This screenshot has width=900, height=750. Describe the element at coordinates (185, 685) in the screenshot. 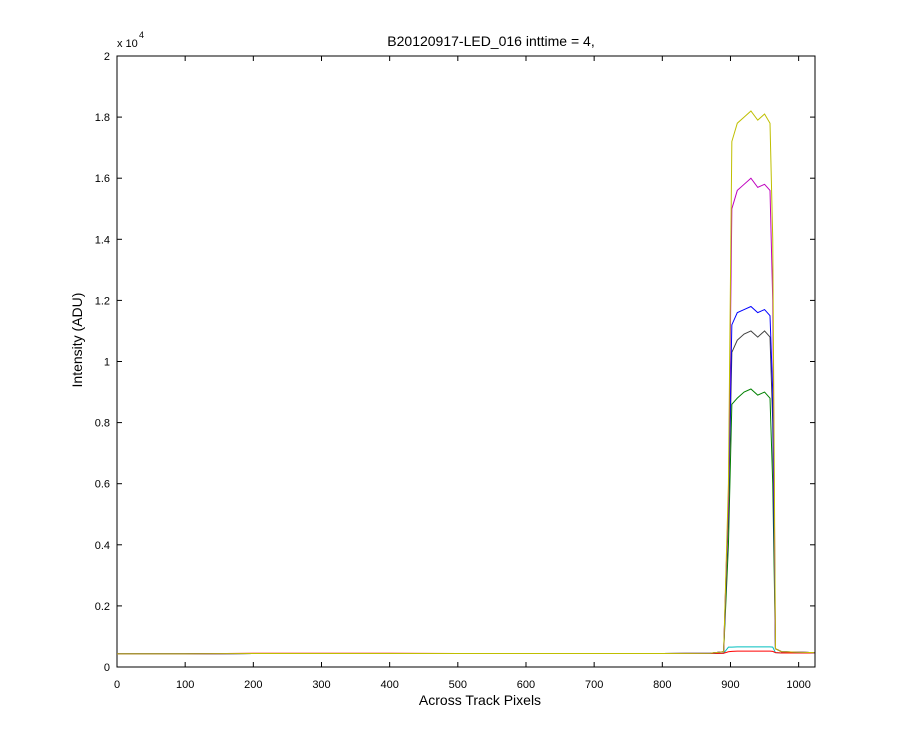

I see `x-tick-label: 100` at that location.